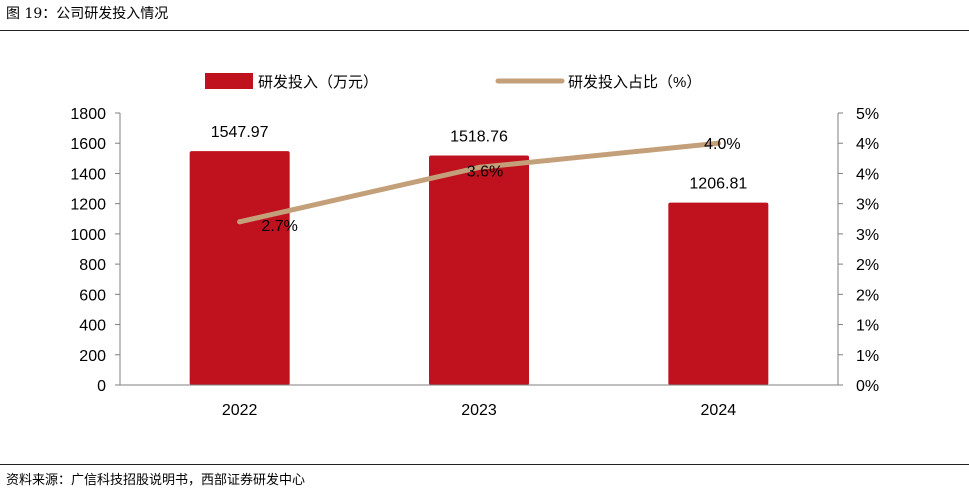 The height and width of the screenshot is (499, 969). I want to click on line-value-label: 2.7%, so click(279, 226).